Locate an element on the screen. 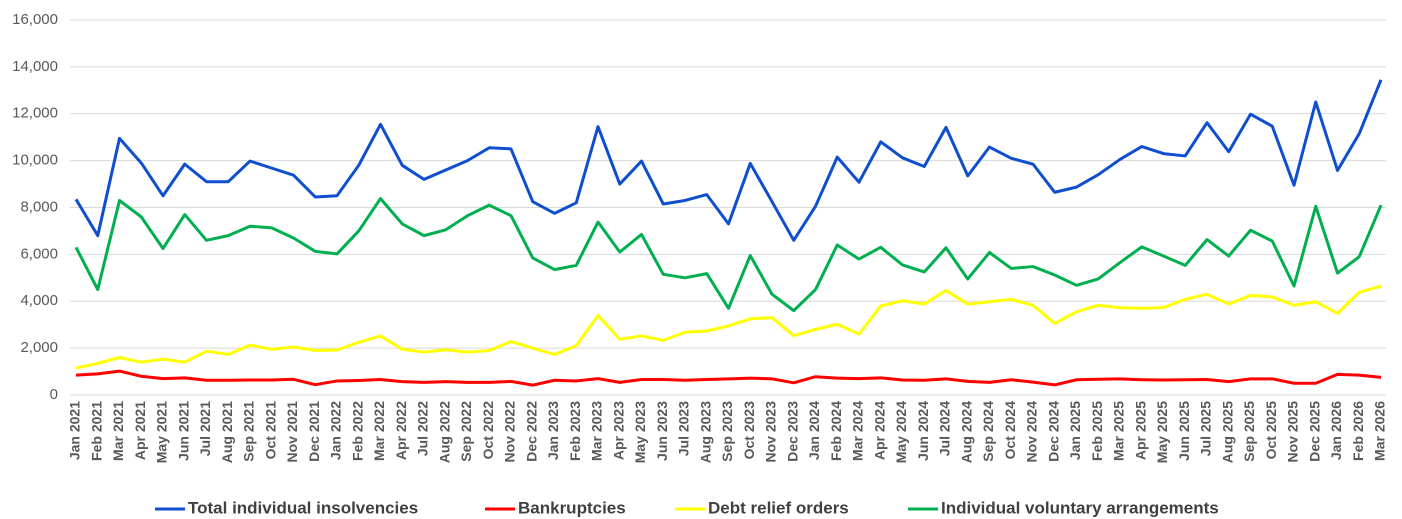 The width and height of the screenshot is (1402, 519). x-tick-label: Sep 2025 is located at coordinates (1249, 431).